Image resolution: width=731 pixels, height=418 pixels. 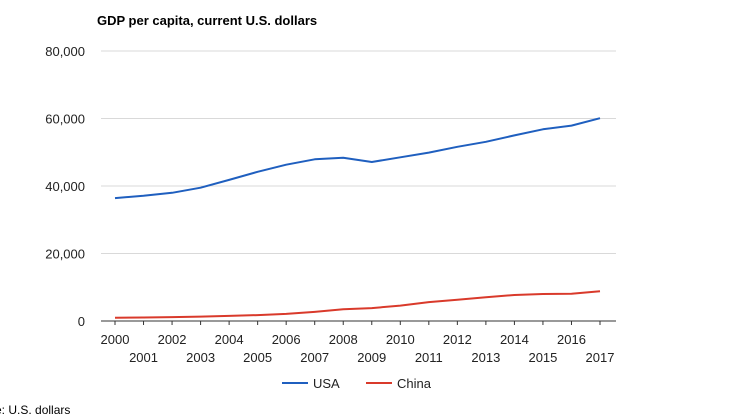 What do you see at coordinates (172, 339) in the screenshot?
I see `x-tick-label: 2002` at bounding box center [172, 339].